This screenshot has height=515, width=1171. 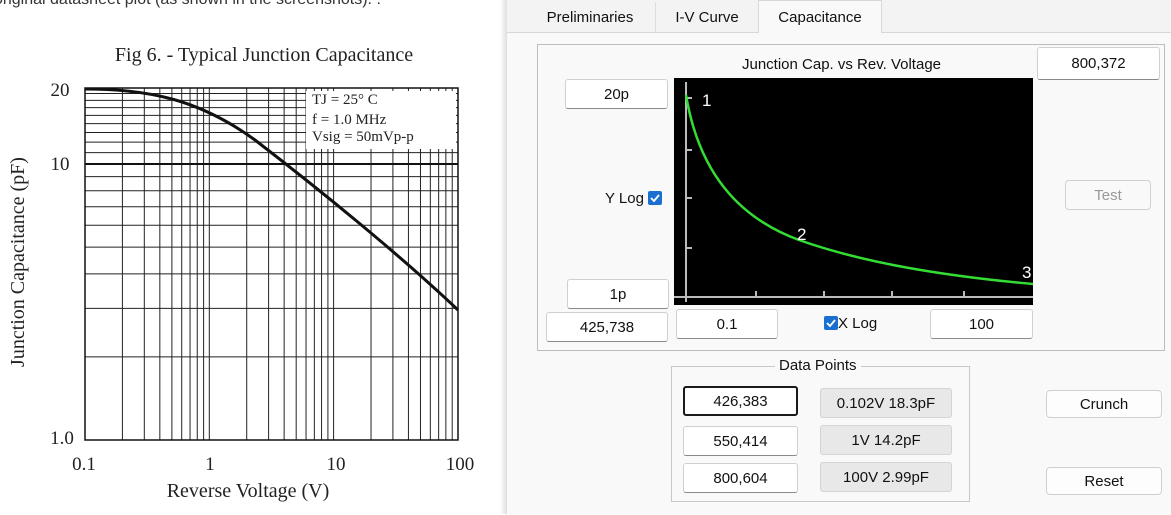 I want to click on point-position: 550,414, so click(x=740, y=441).